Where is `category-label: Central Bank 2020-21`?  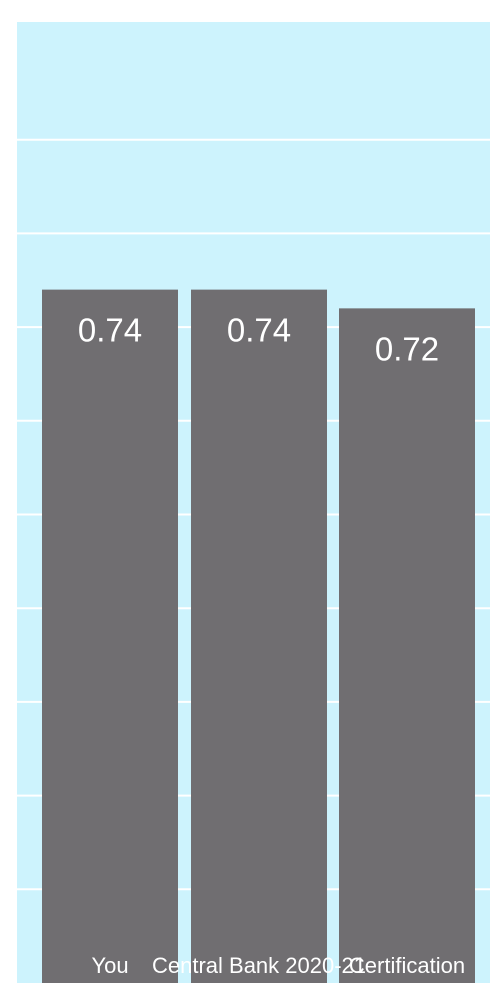
category-label: Central Bank 2020-21 is located at coordinates (259, 965).